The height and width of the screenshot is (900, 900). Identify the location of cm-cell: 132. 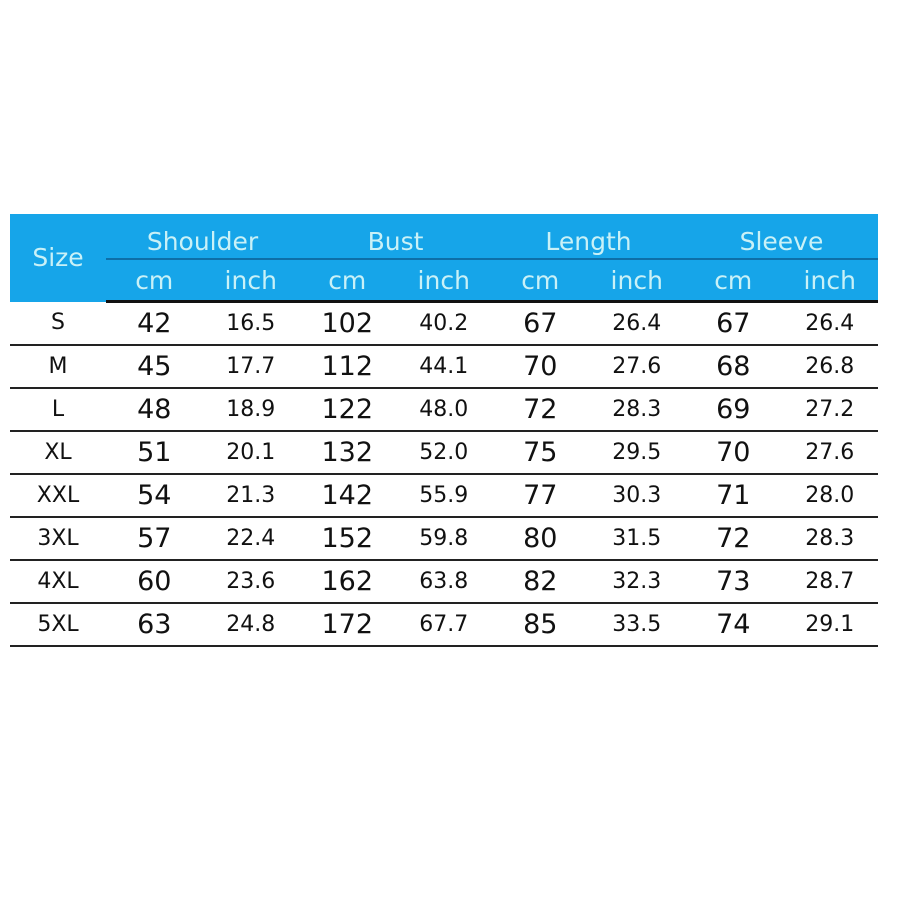
(347, 453).